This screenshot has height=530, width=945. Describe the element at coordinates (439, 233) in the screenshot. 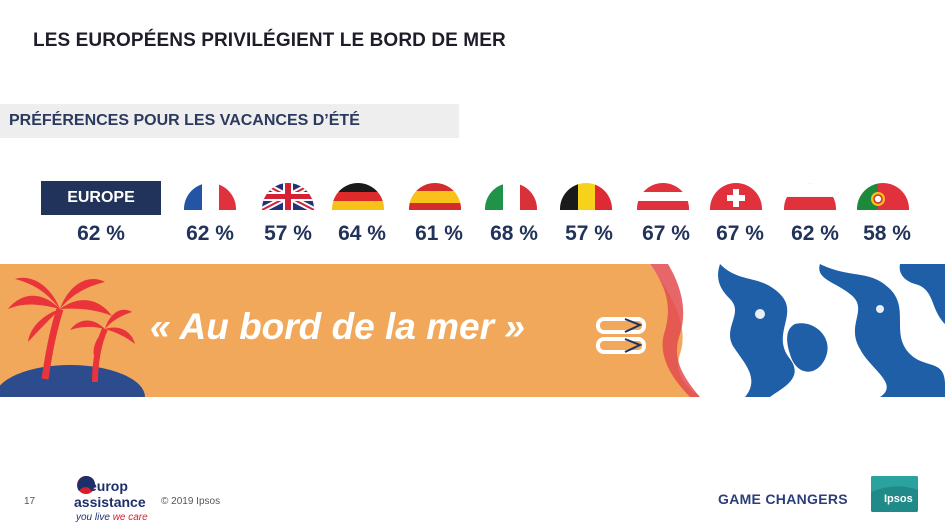

I see `country-value: 61 %` at that location.